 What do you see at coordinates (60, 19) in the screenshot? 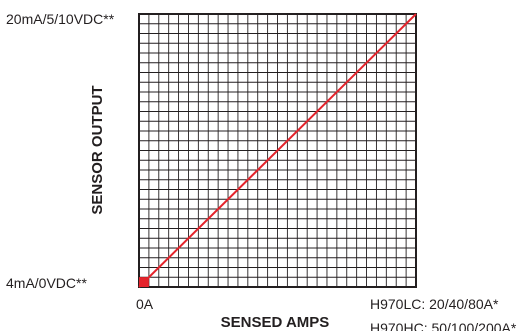
I see `y-tick-label-max: 20mA/5/10VDC**` at bounding box center [60, 19].